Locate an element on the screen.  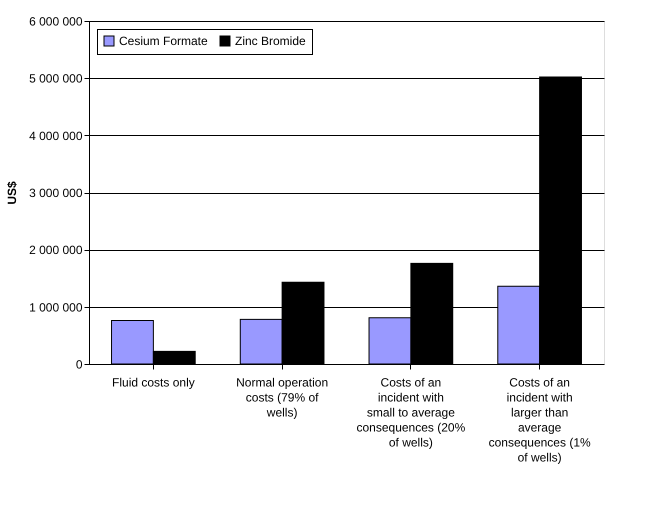
y-tick-label: 2 000 000 is located at coordinates (56, 250).